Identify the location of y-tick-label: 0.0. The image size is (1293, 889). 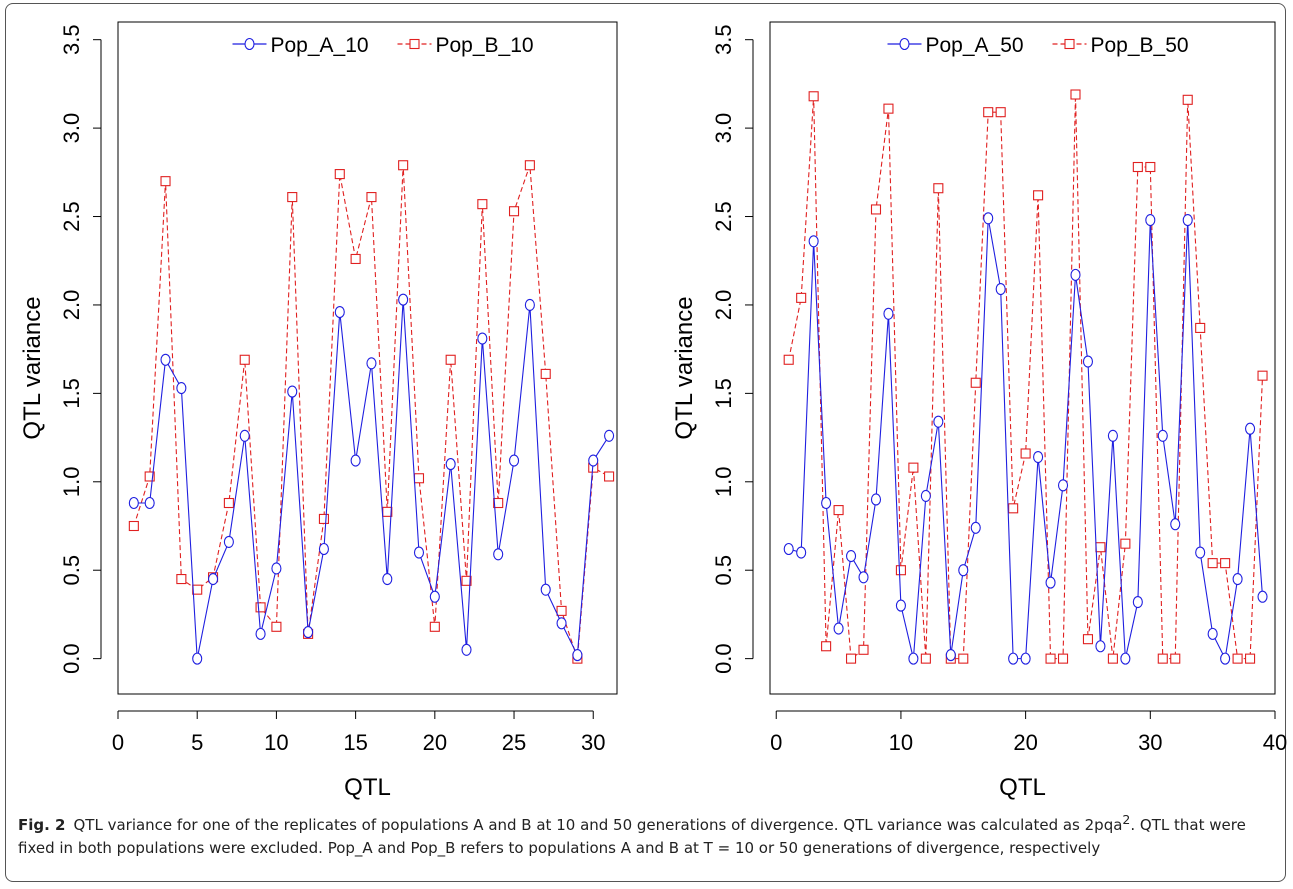
(723, 658).